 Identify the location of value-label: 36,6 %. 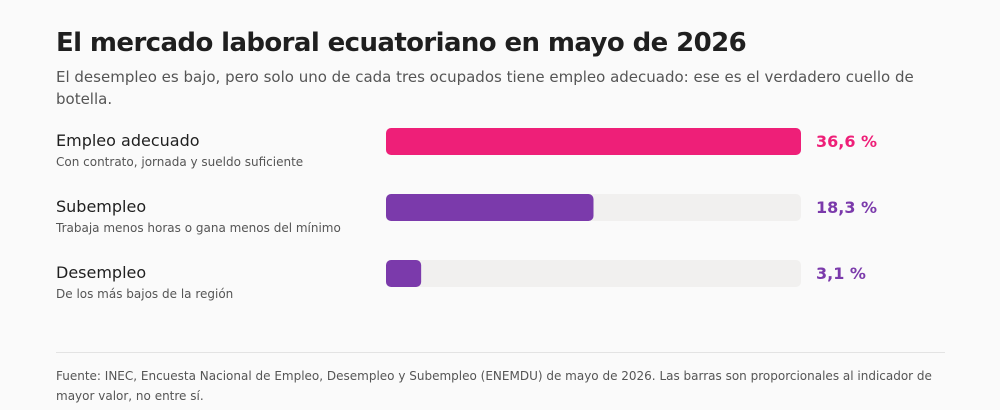
(846, 141).